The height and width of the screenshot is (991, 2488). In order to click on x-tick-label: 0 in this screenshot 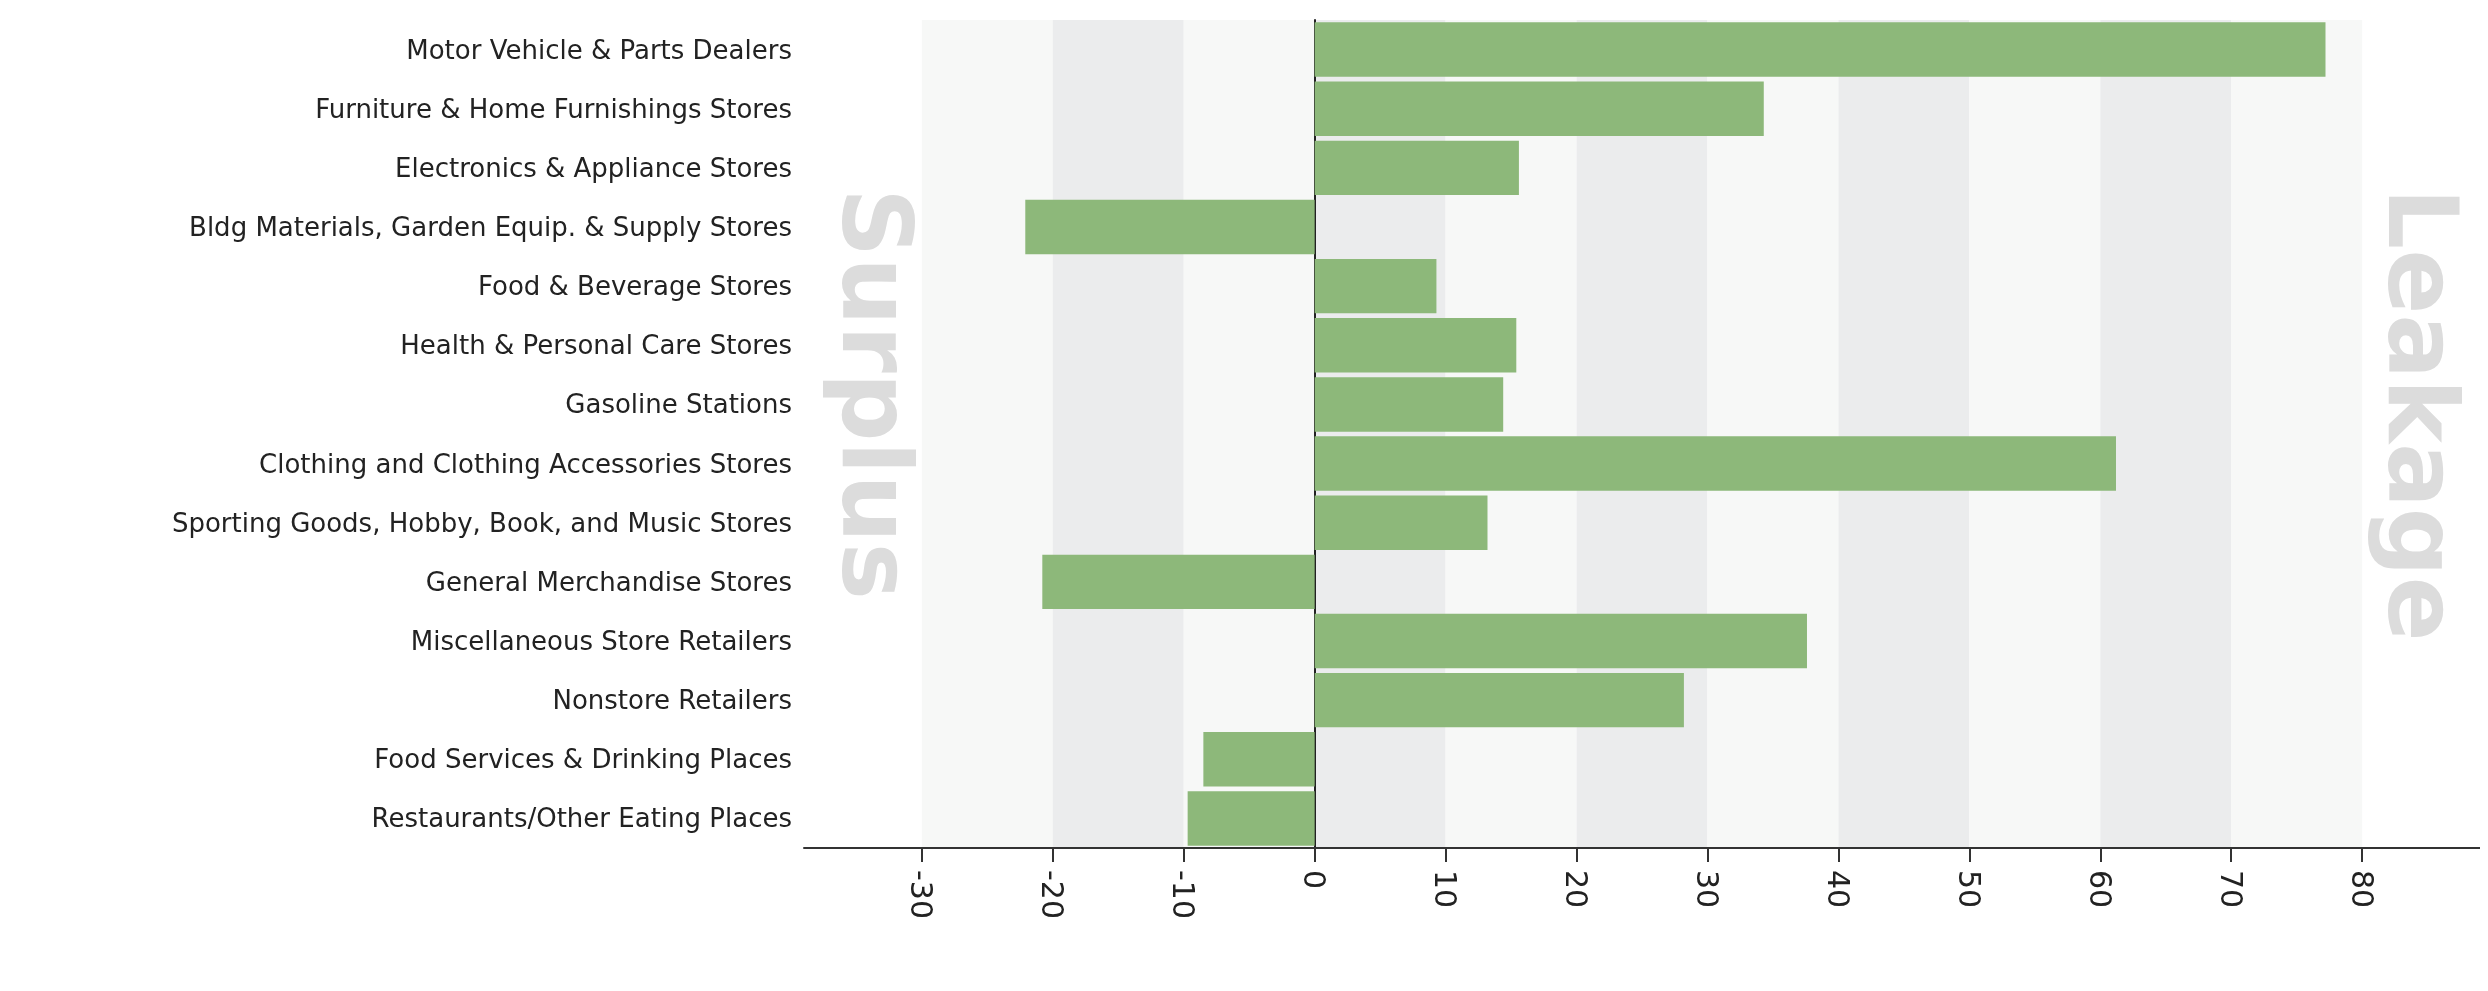, I will do `click(1315, 880)`.